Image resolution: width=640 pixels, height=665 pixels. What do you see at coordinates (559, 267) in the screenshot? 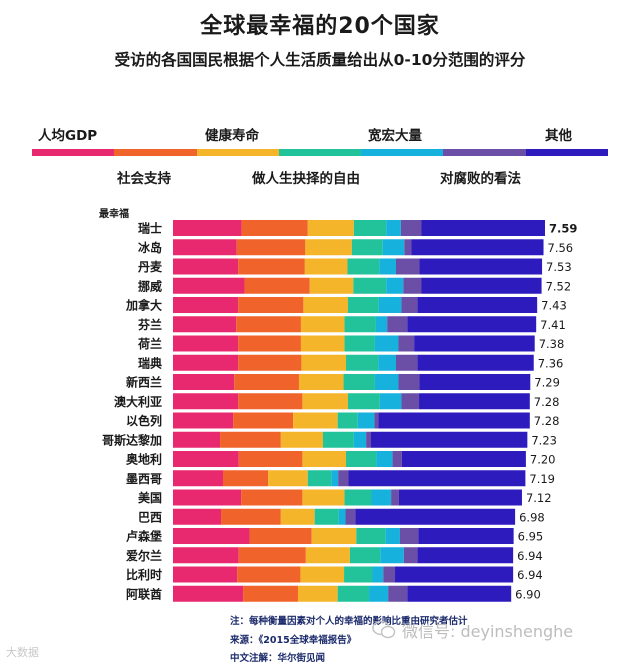
I see `score-label: 7.53` at bounding box center [559, 267].